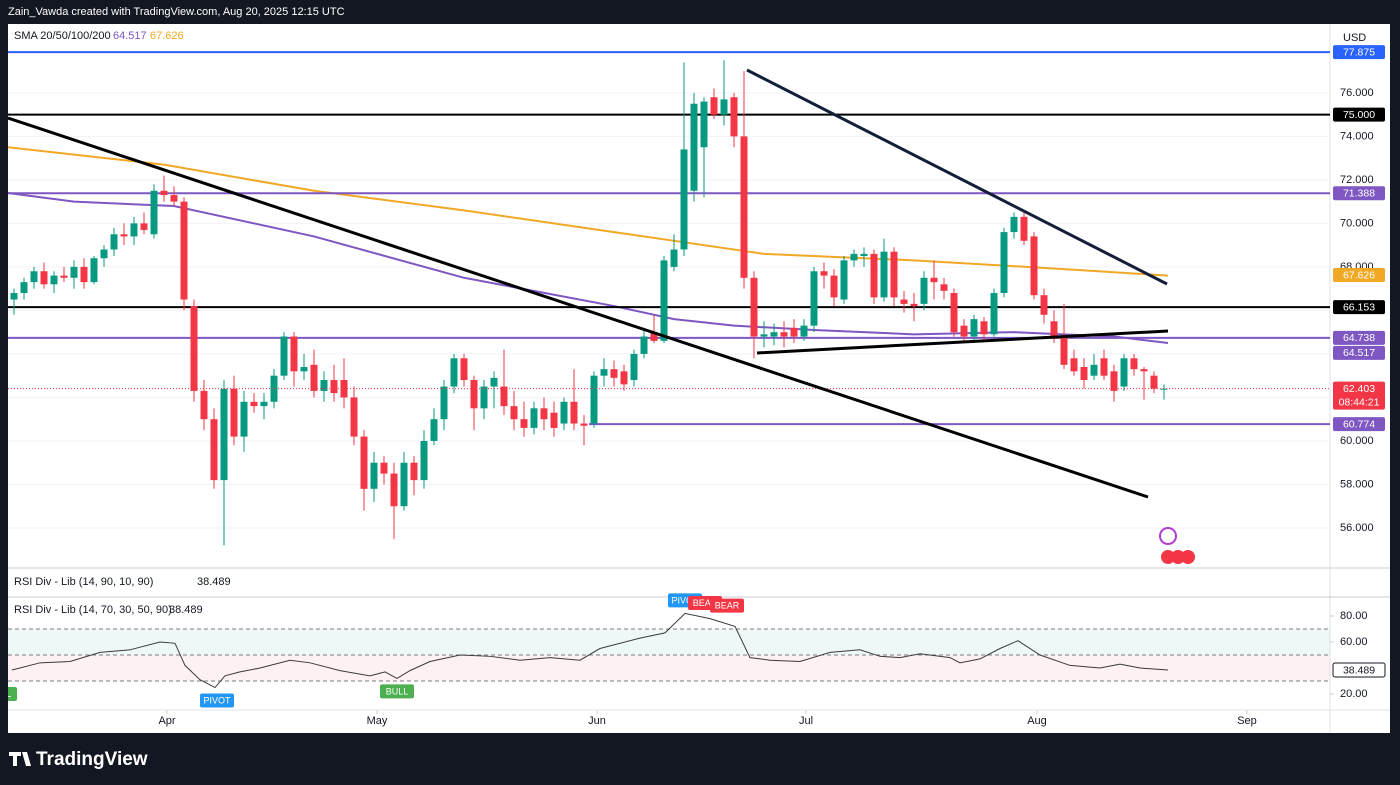 The height and width of the screenshot is (785, 1400). I want to click on x-tick-label: Sep, so click(1247, 721).